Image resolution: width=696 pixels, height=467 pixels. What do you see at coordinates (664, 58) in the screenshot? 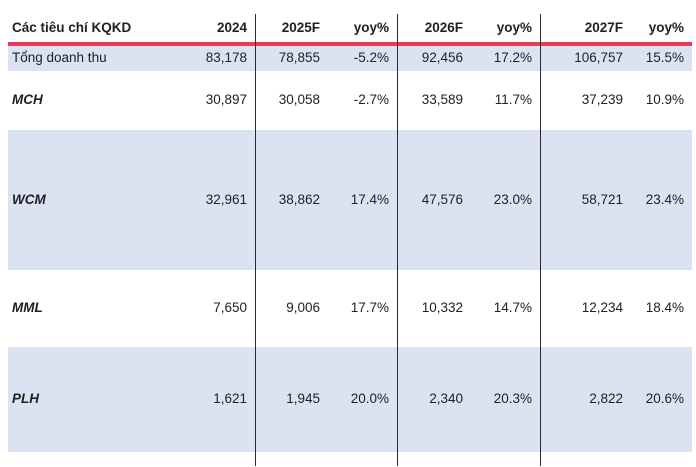
I see `cell-value: 15.5%` at bounding box center [664, 58].